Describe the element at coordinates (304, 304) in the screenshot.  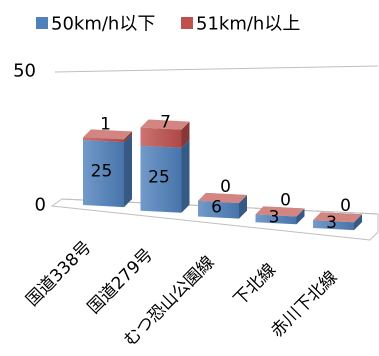
I see `category-label: 赤川下北線` at that location.